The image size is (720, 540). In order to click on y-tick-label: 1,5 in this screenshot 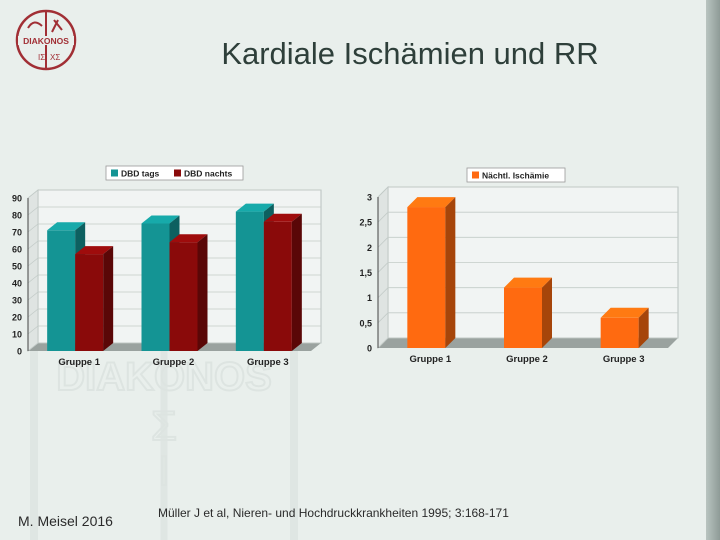, I will do `click(365, 273)`.